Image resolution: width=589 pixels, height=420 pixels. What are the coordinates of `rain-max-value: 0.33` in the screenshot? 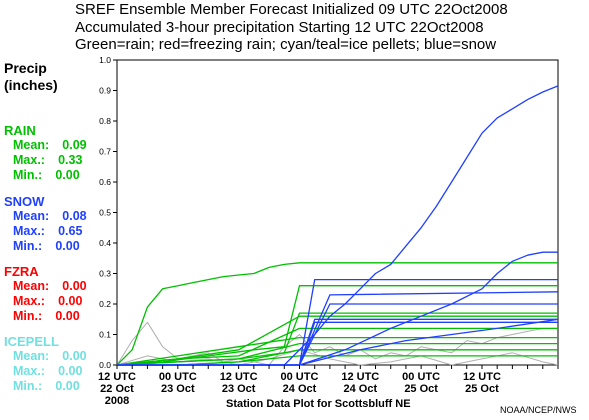 It's located at (70, 160).